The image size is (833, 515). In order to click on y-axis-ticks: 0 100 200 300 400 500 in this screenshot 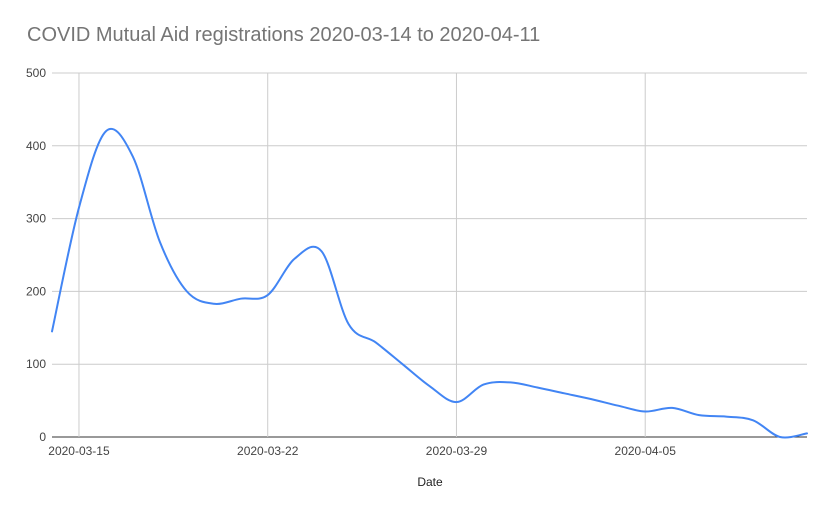, I will do `click(36, 255)`.